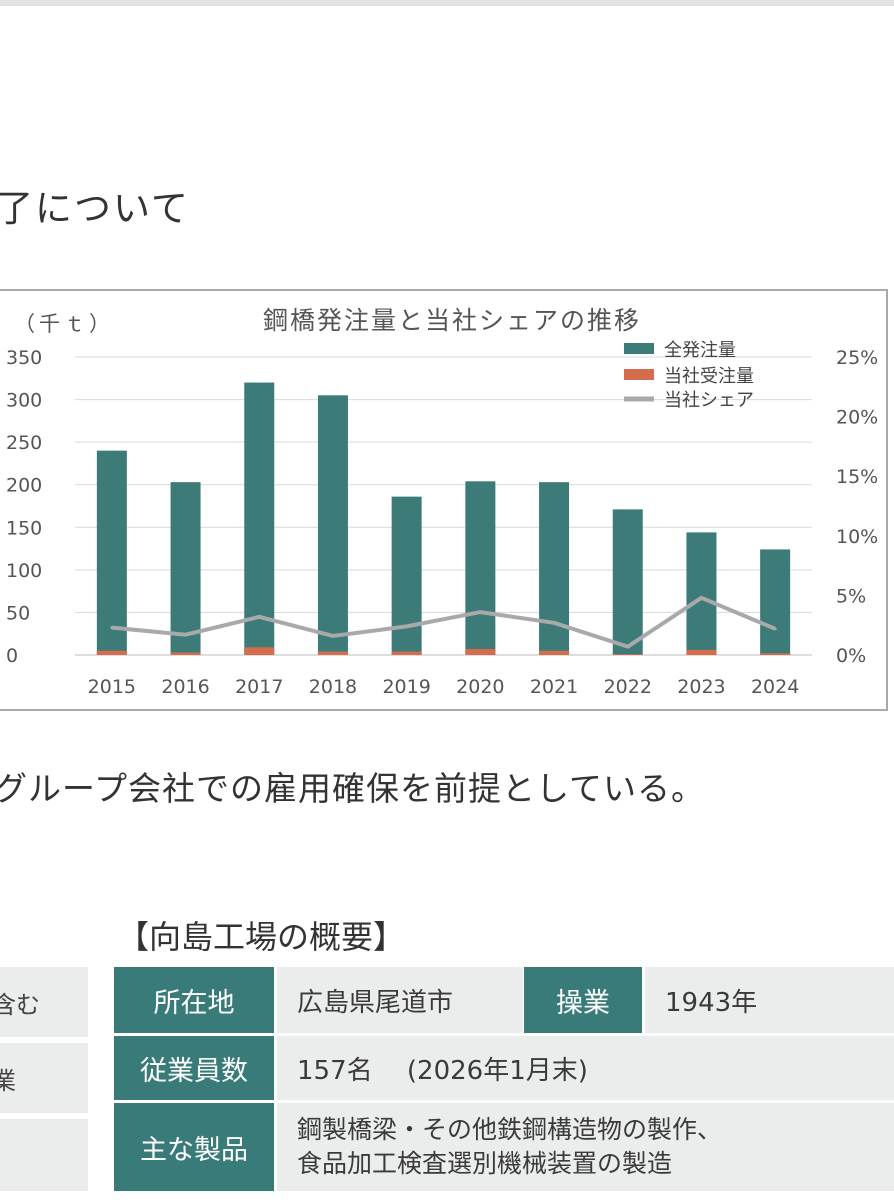  Describe the element at coordinates (480, 687) in the screenshot. I see `x-tick-label: 2020` at that location.